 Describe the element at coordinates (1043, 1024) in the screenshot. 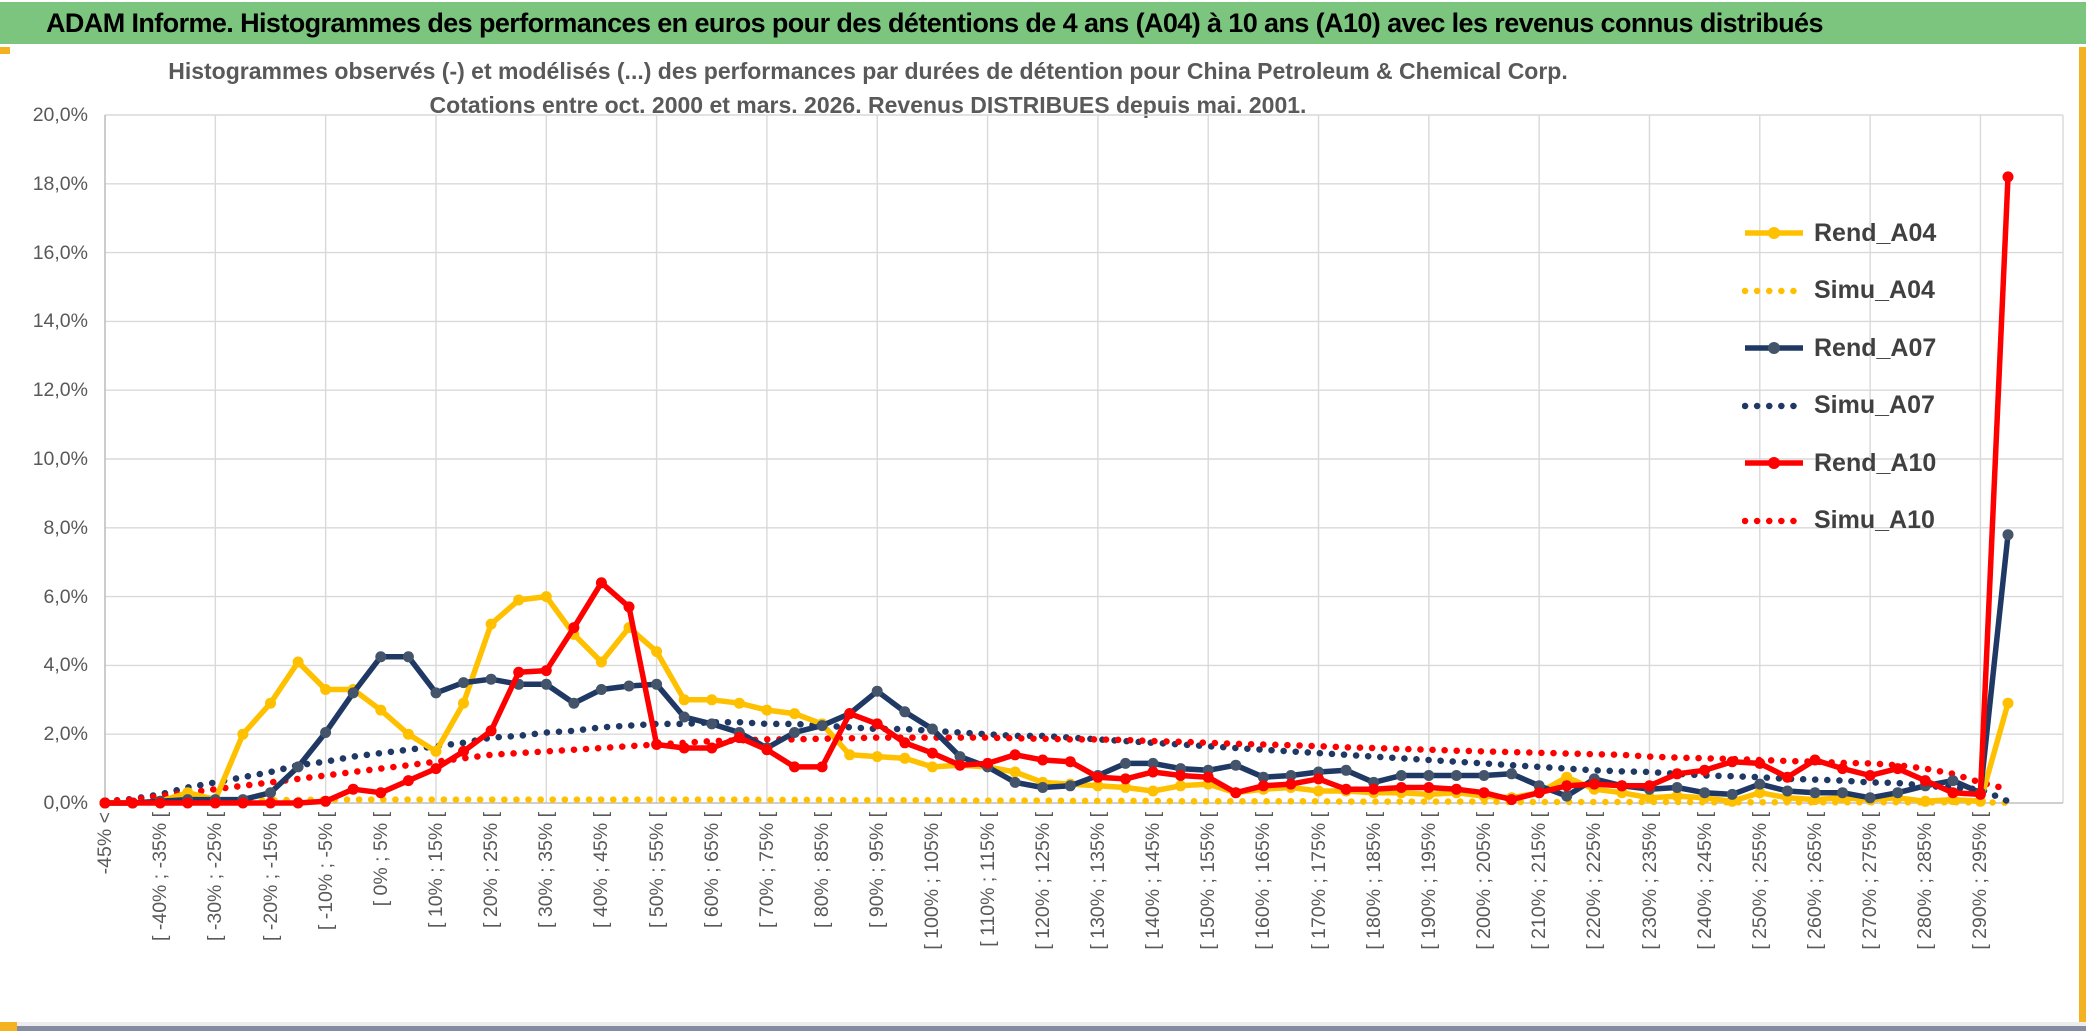

I see `bottom-strip` at that location.